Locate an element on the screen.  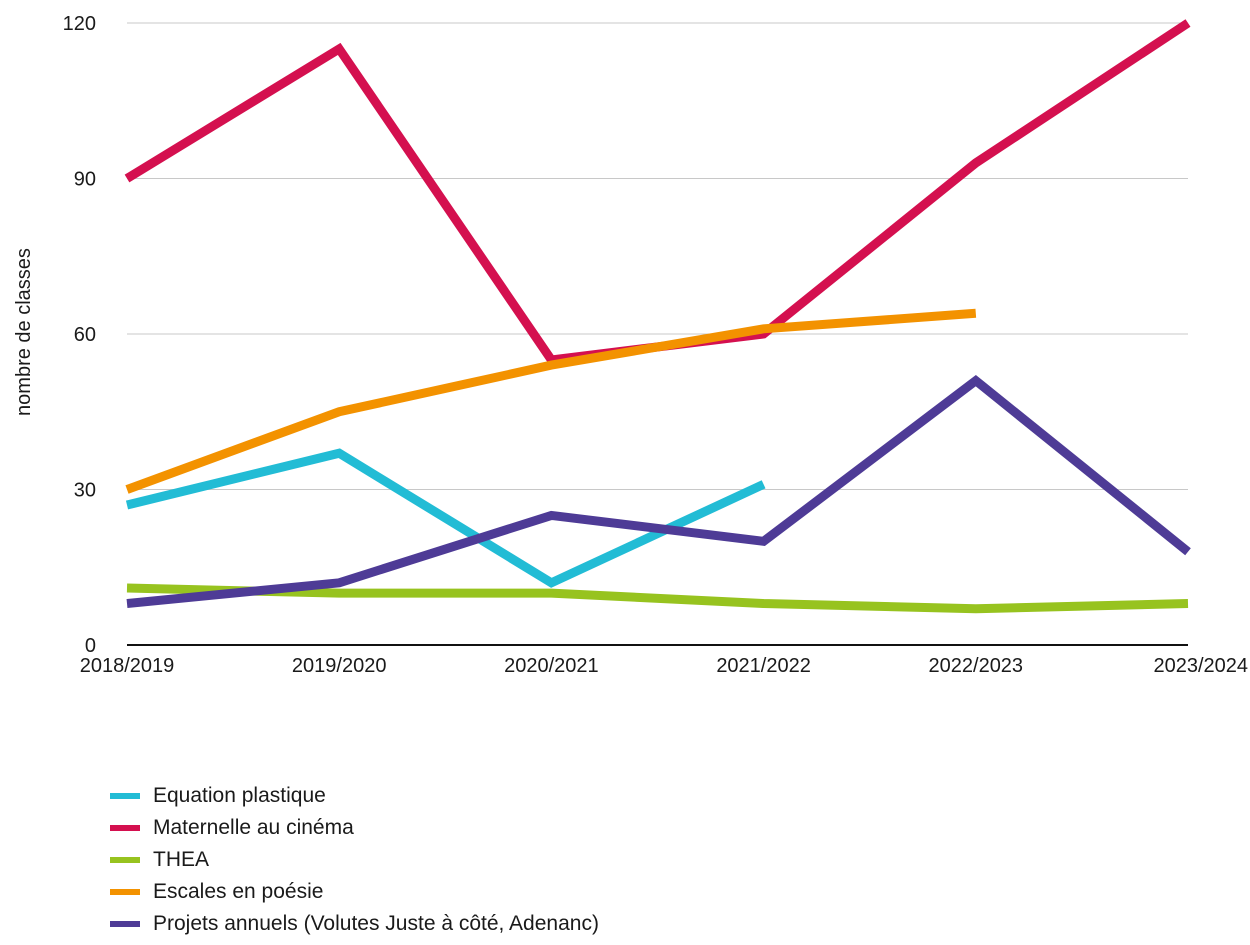
legend-label: Equation plastique is located at coordinates (239, 795).